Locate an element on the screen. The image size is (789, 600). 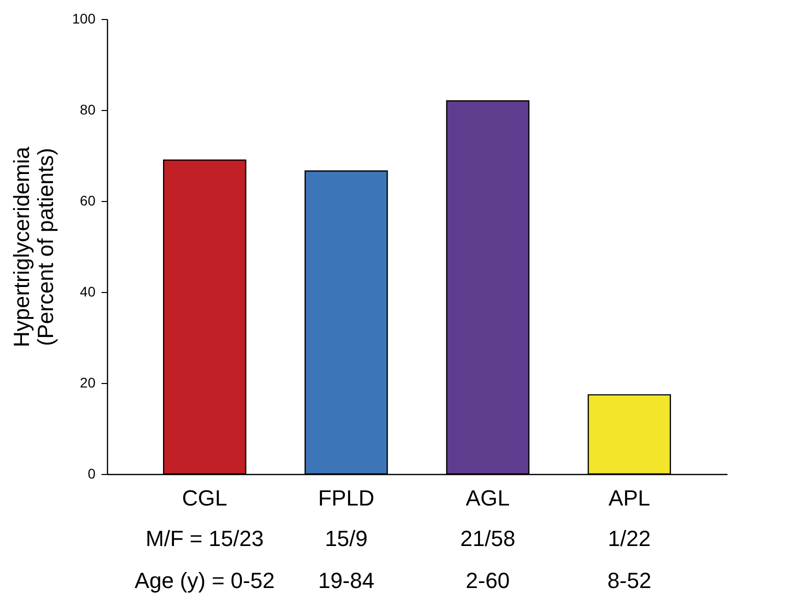
y-tick-label: 80 is located at coordinates (88, 110).